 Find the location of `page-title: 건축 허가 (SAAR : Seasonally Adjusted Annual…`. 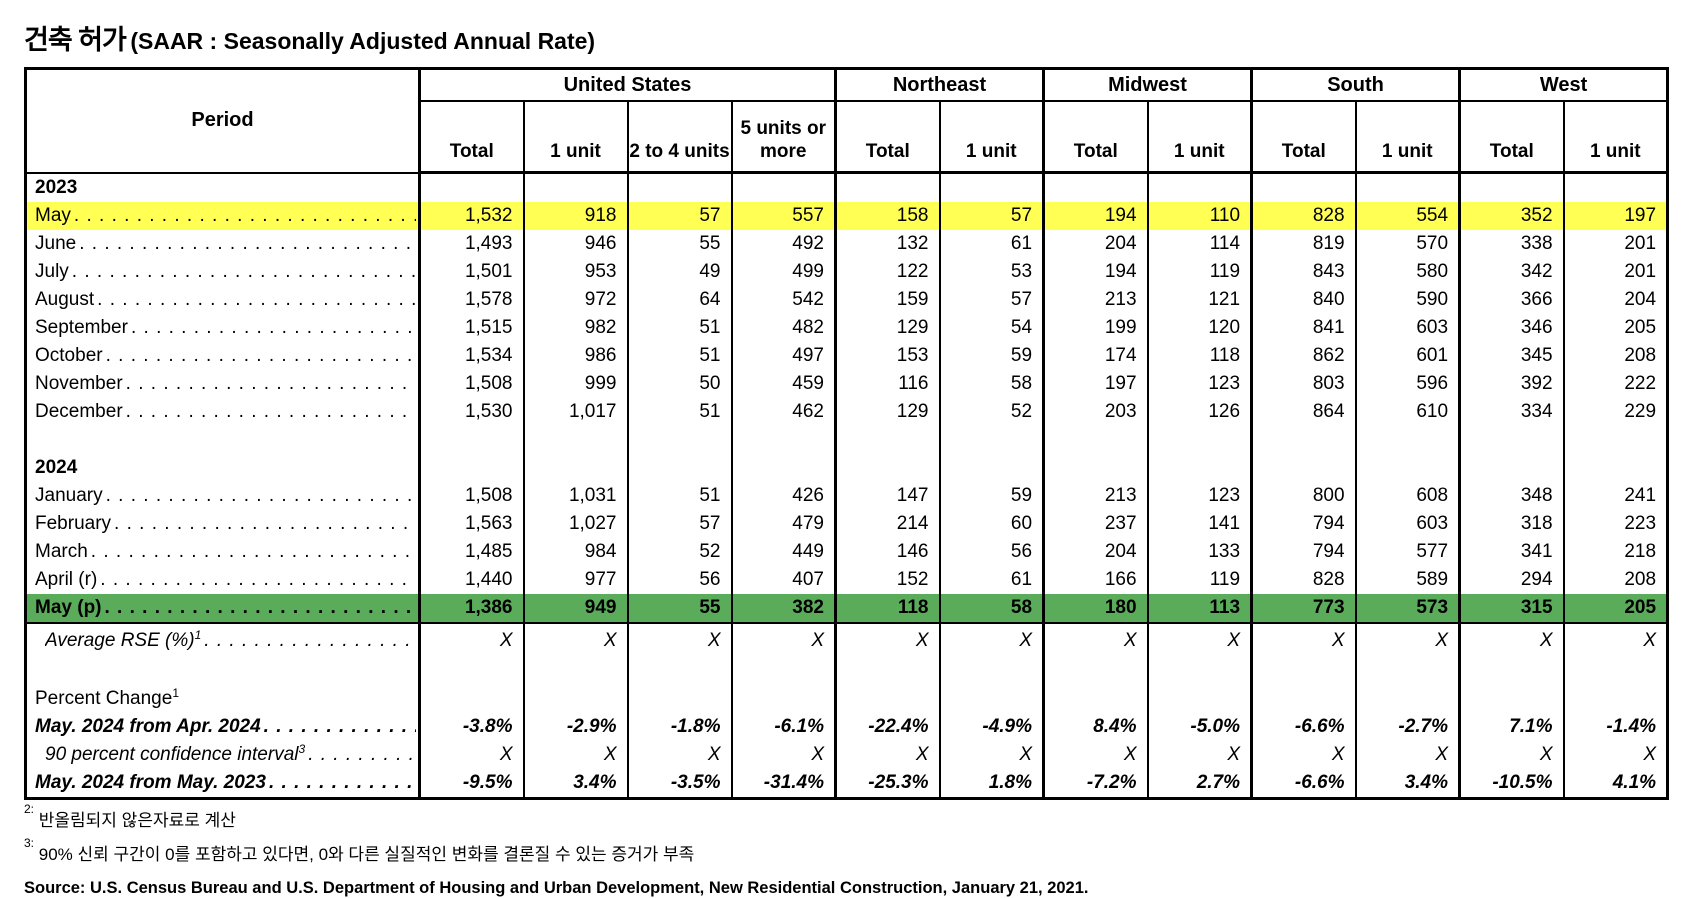

page-title: 건축 허가 (SAAR : Seasonally Adjusted Annual… is located at coordinates (846, 37).